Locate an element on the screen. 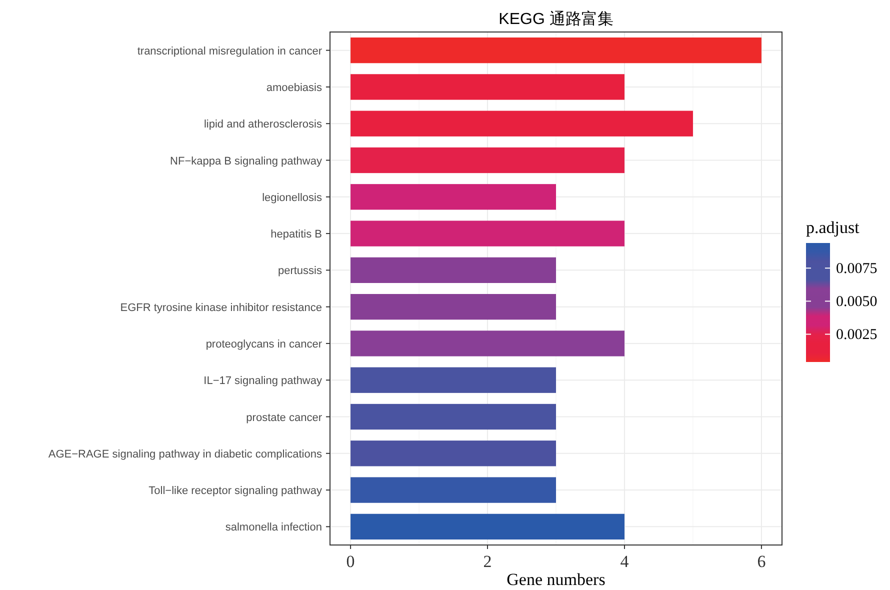  y-tick-label: IL−17 signaling pathway is located at coordinates (263, 381).